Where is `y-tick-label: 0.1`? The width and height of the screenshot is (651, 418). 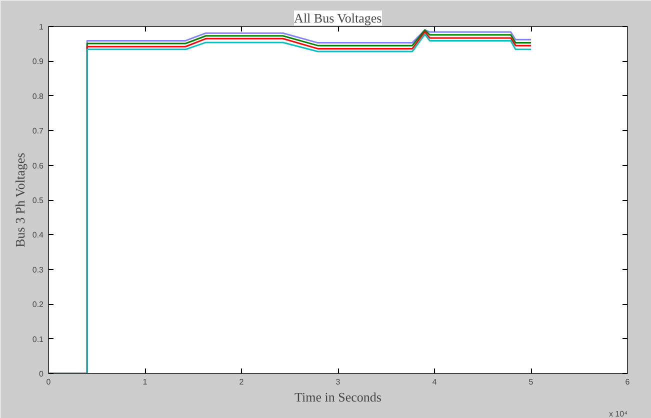
y-tick-label: 0.1 is located at coordinates (38, 339).